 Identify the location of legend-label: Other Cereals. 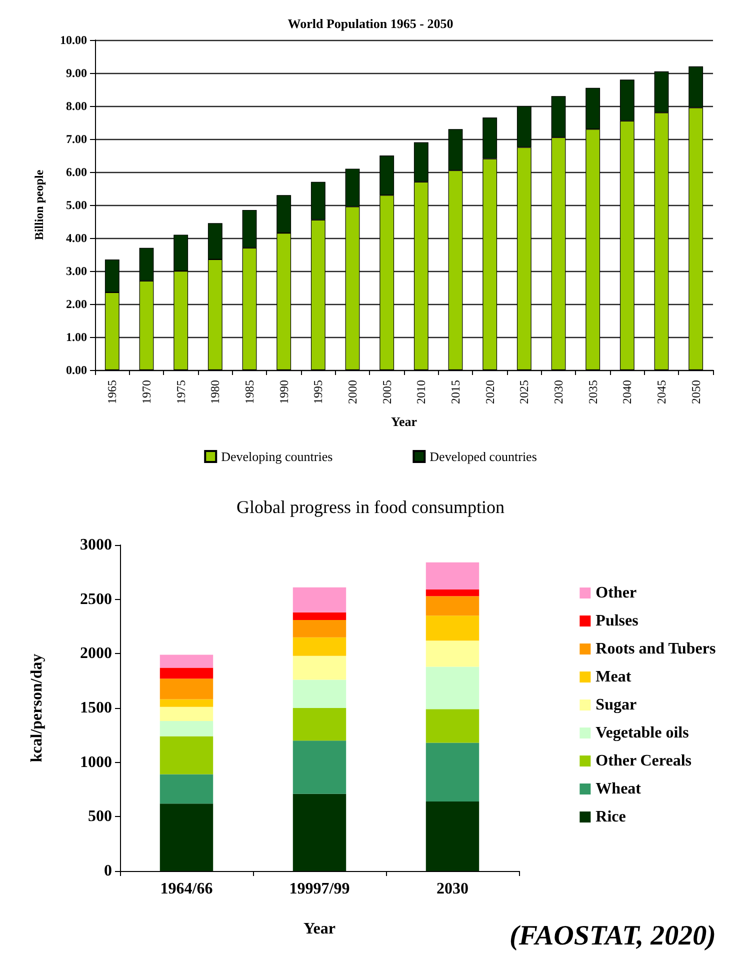
(644, 761).